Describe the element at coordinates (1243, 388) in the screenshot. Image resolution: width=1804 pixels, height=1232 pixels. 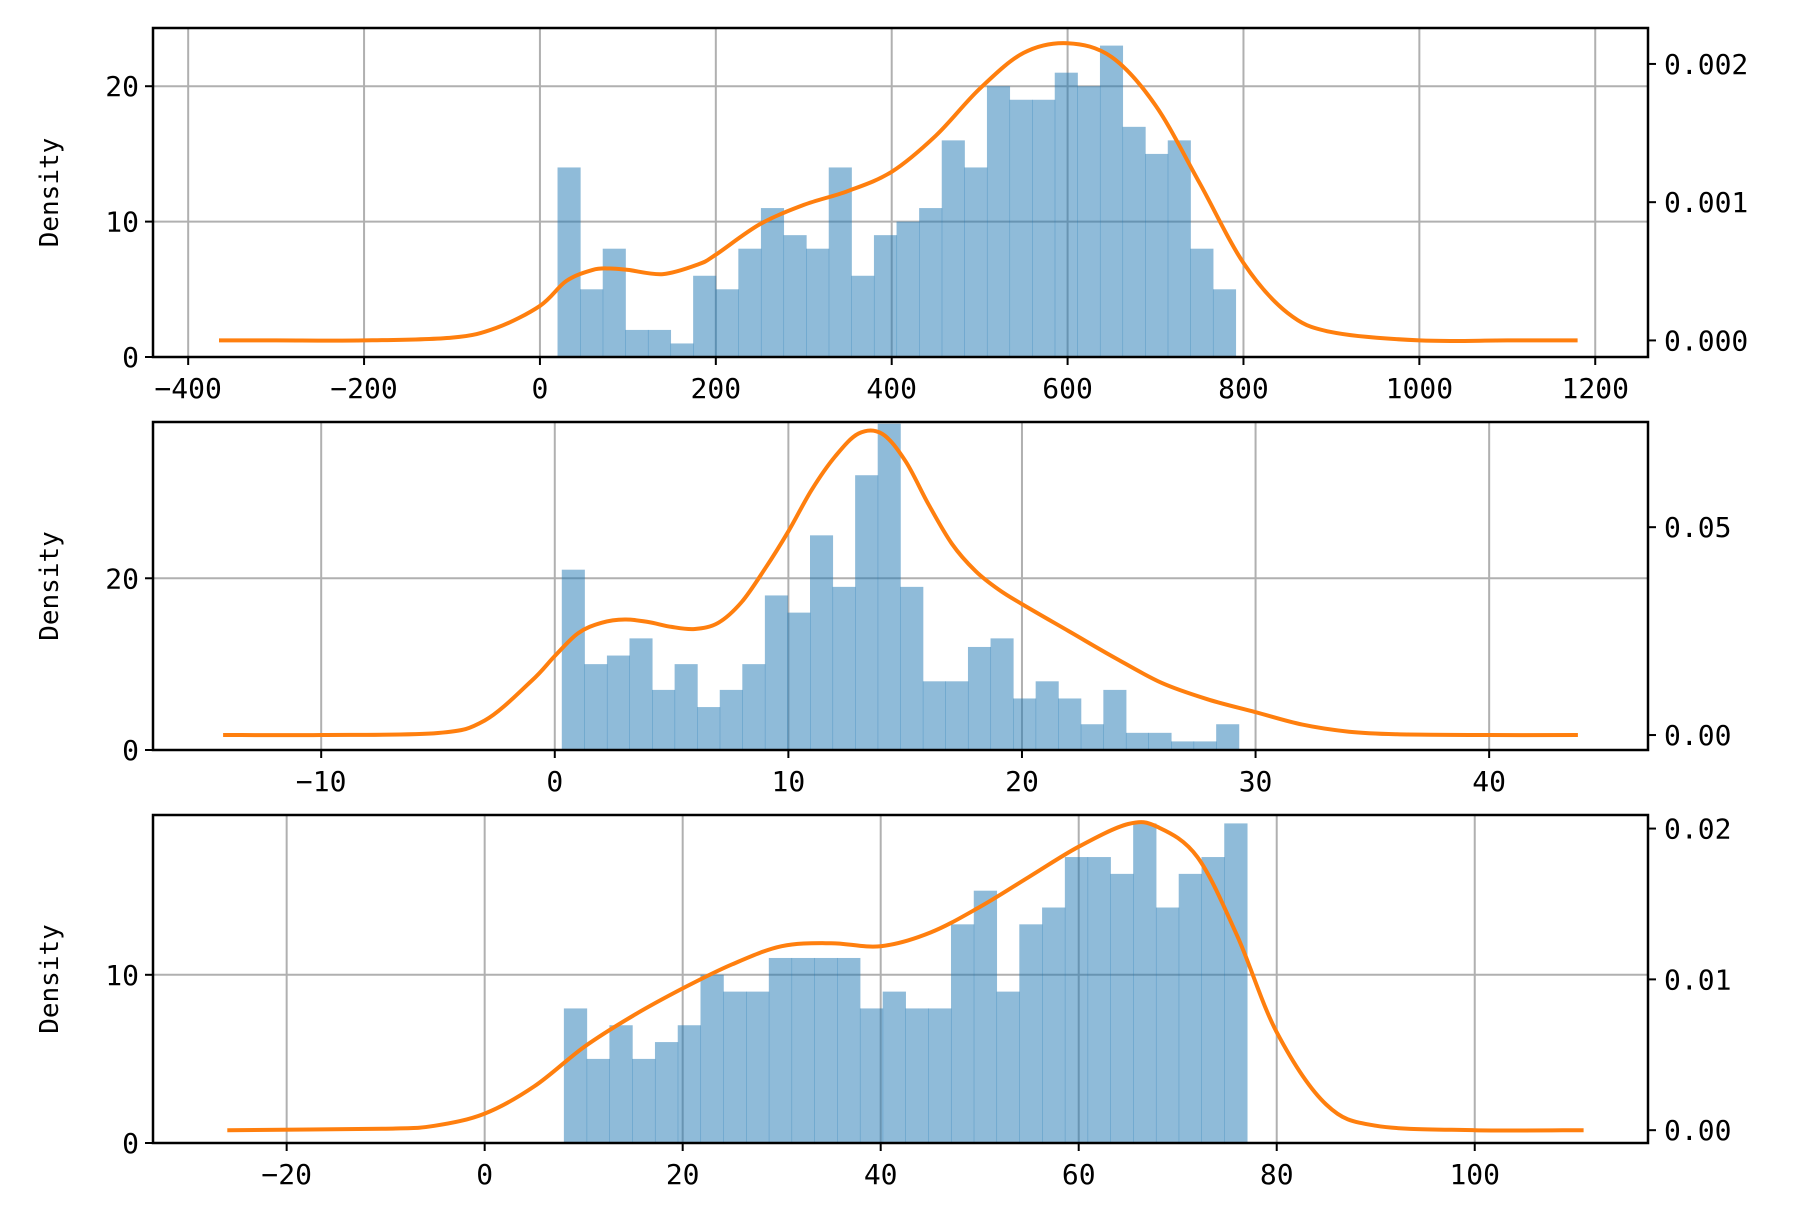
I see `x-tick-label: 800` at that location.